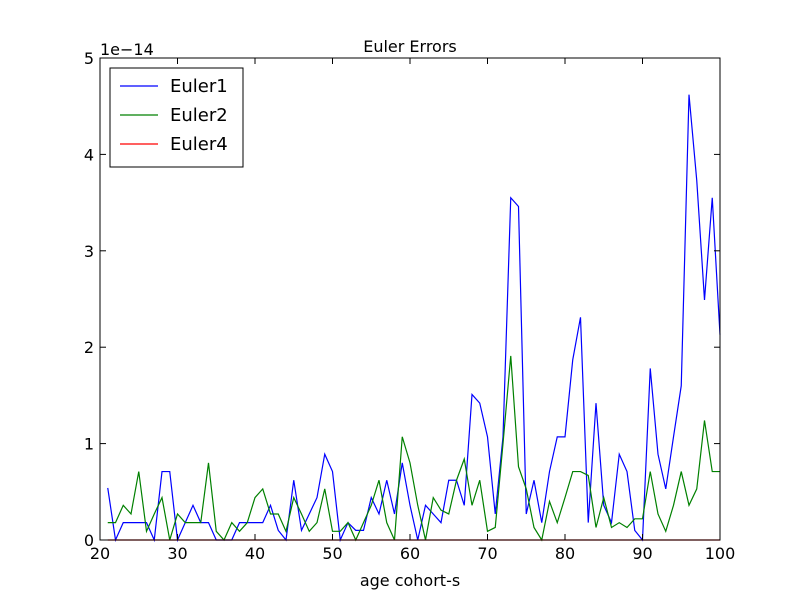 This screenshot has width=800, height=600. I want to click on x-axis-label: age cohort-s, so click(410, 580).